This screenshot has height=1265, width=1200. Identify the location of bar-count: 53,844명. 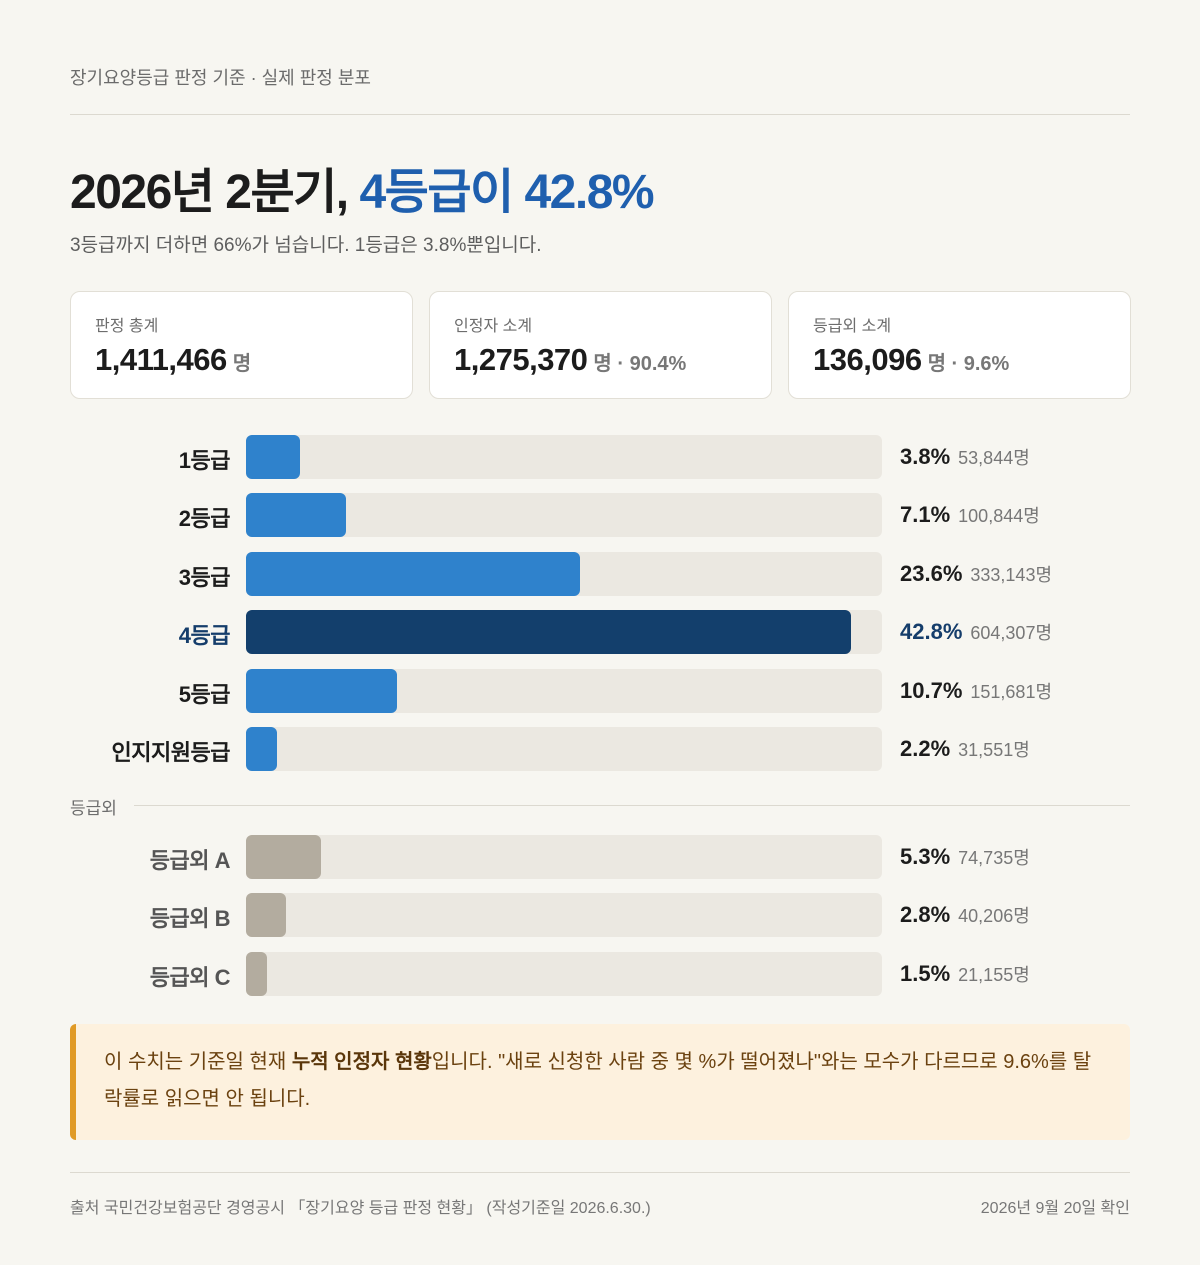
(994, 458).